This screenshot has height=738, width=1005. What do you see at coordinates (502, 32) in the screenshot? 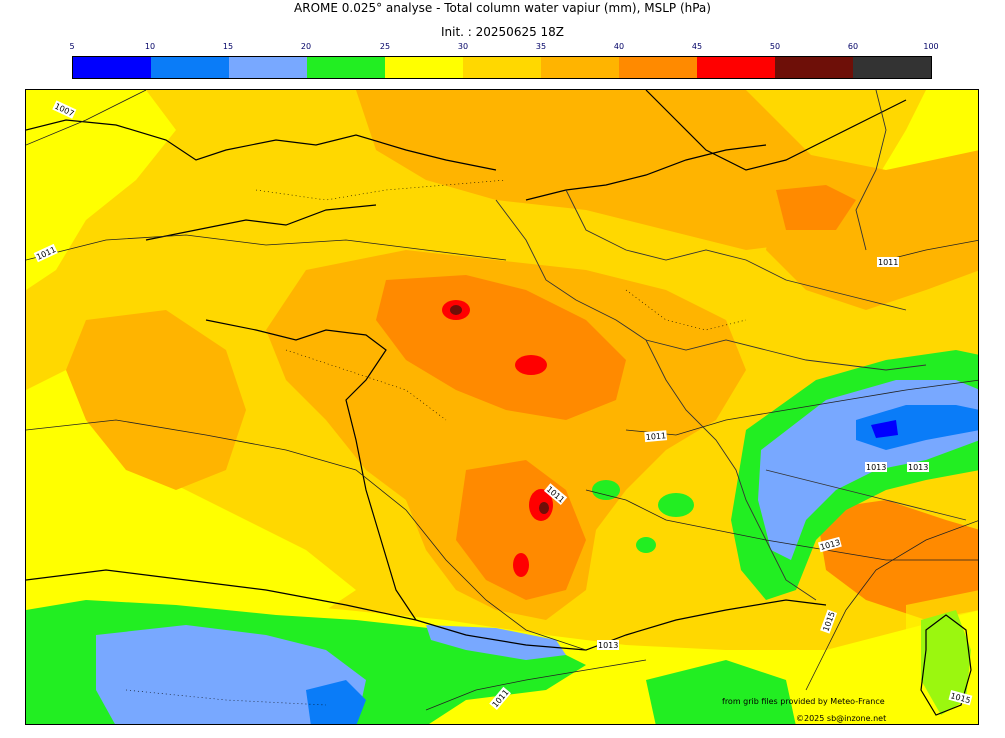
I see `init-time: Init. : 20250625 18Z` at bounding box center [502, 32].